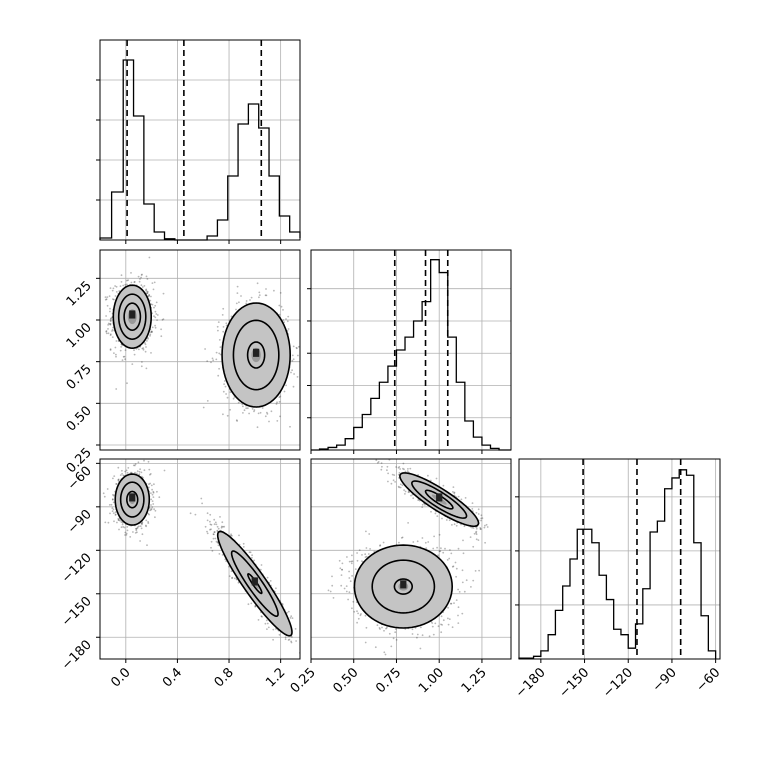  I want to click on density-peak-cell, so click(254, 581).